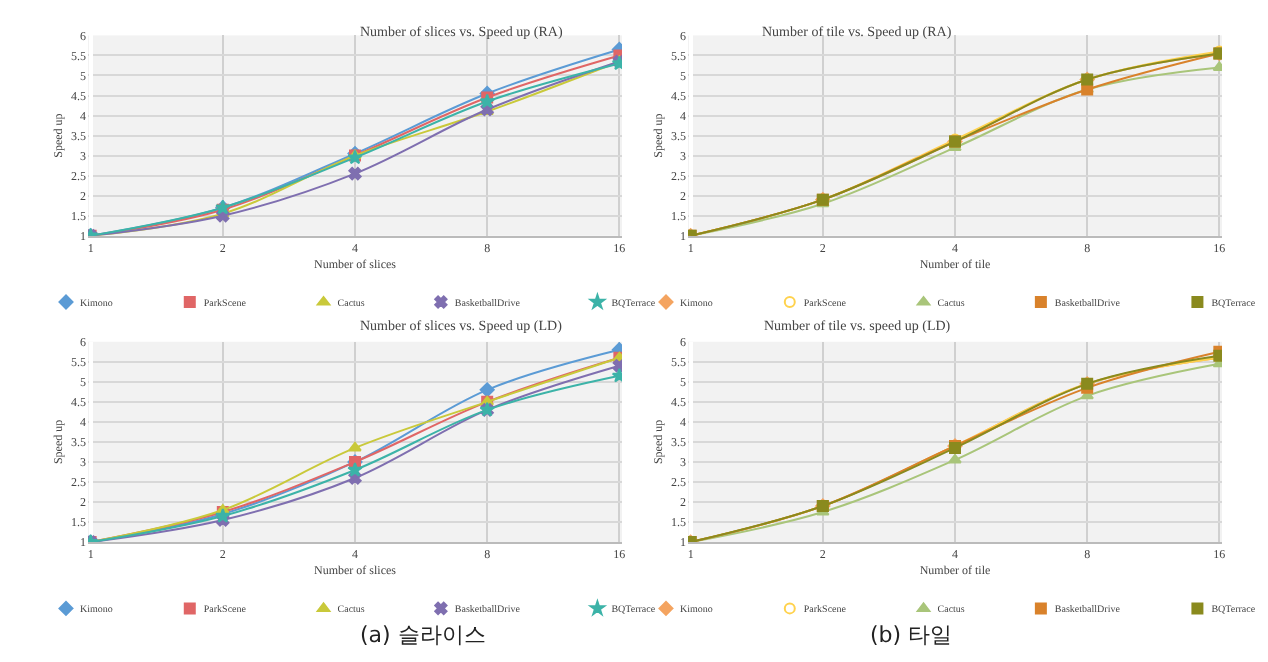 This screenshot has height=662, width=1268. What do you see at coordinates (911, 635) in the screenshot?
I see `text: (b) 타일` at bounding box center [911, 635].